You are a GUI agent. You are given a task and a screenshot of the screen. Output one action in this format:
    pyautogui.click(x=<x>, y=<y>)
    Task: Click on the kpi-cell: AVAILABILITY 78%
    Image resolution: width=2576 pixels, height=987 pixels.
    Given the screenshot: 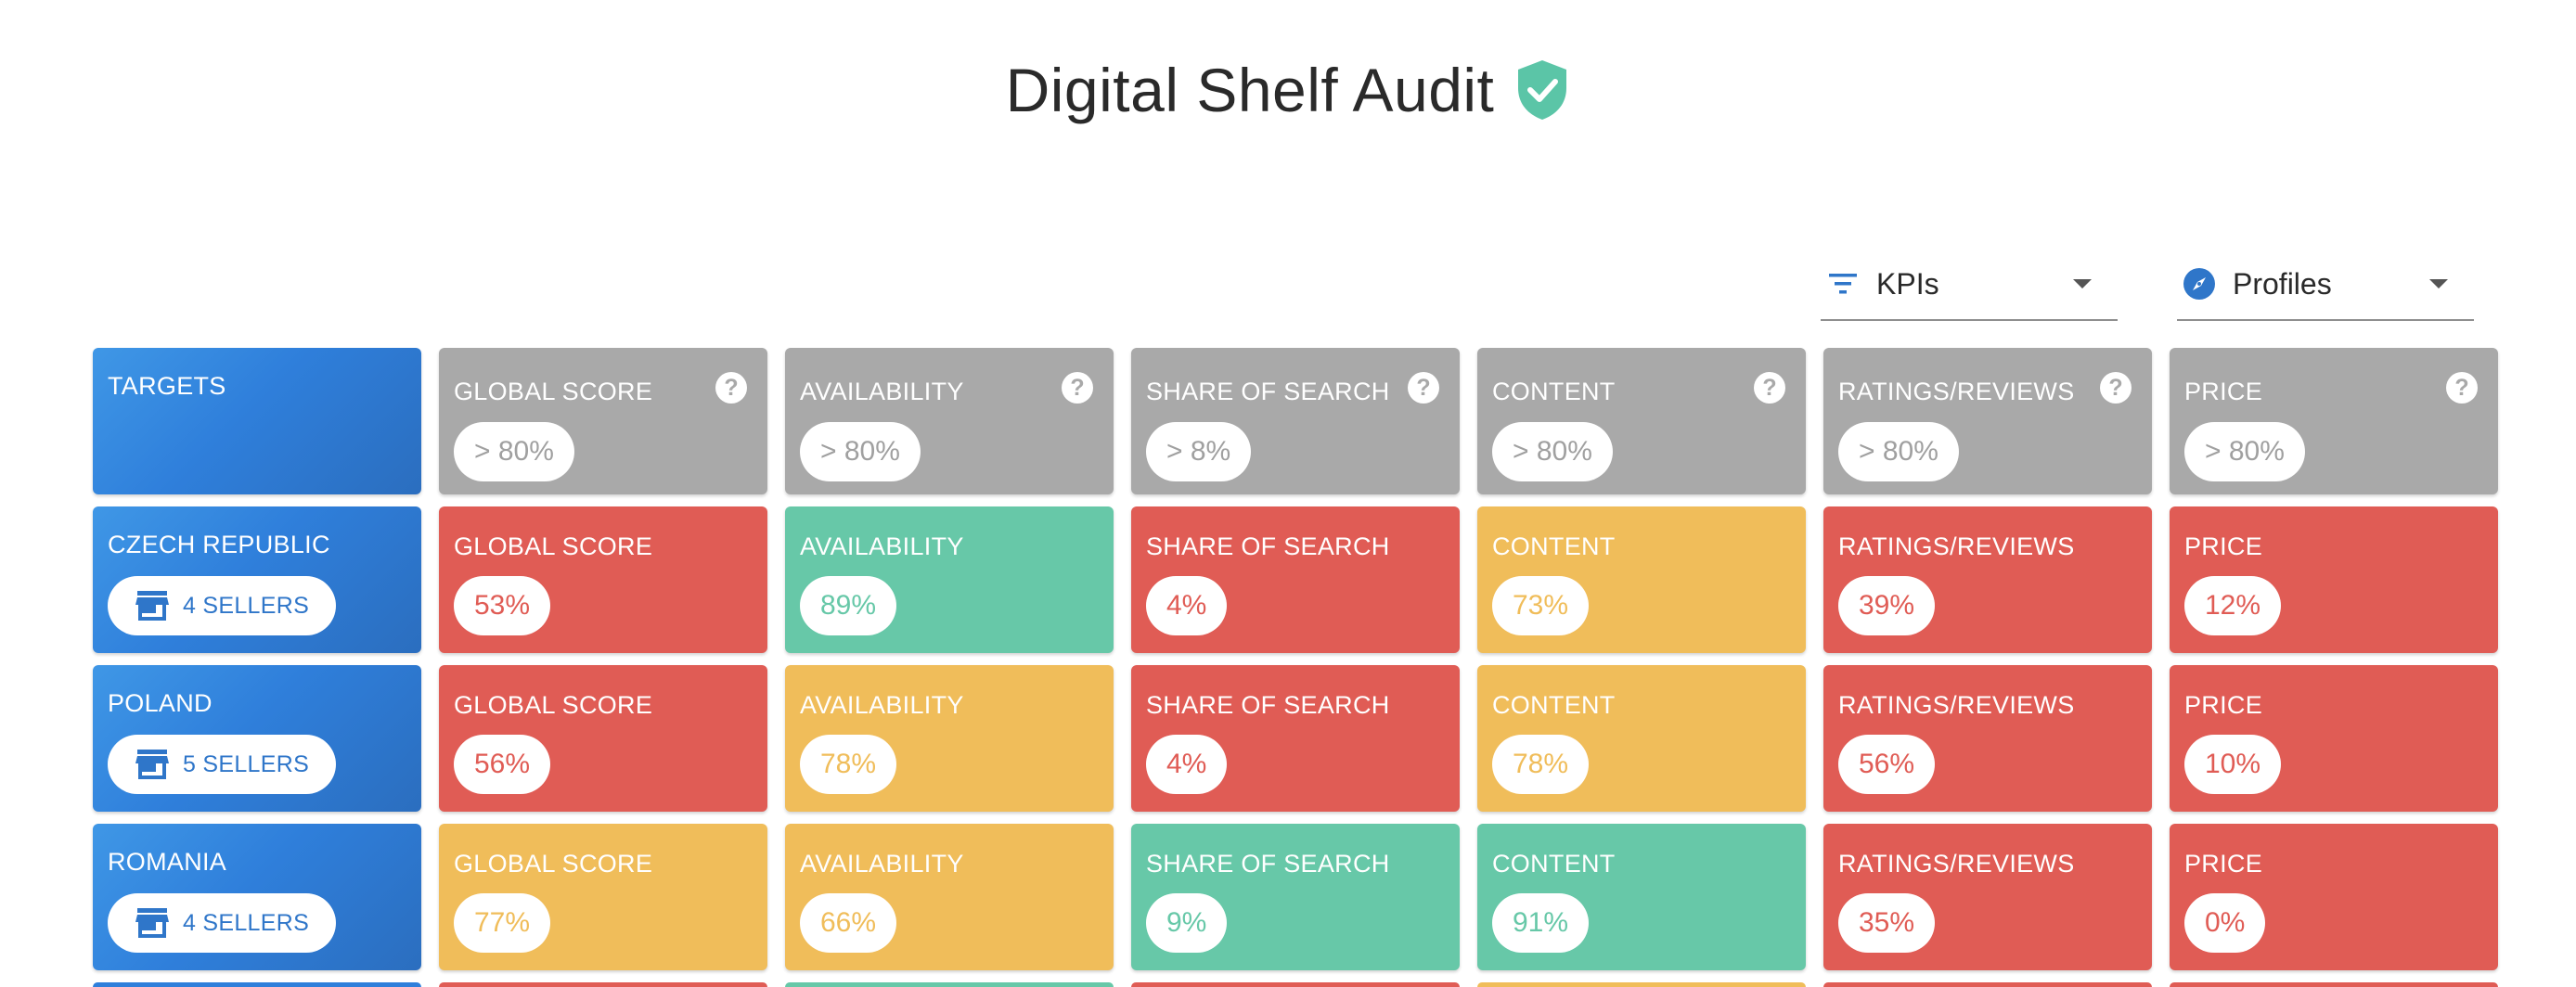 What is the action you would take?
    pyautogui.click(x=949, y=738)
    